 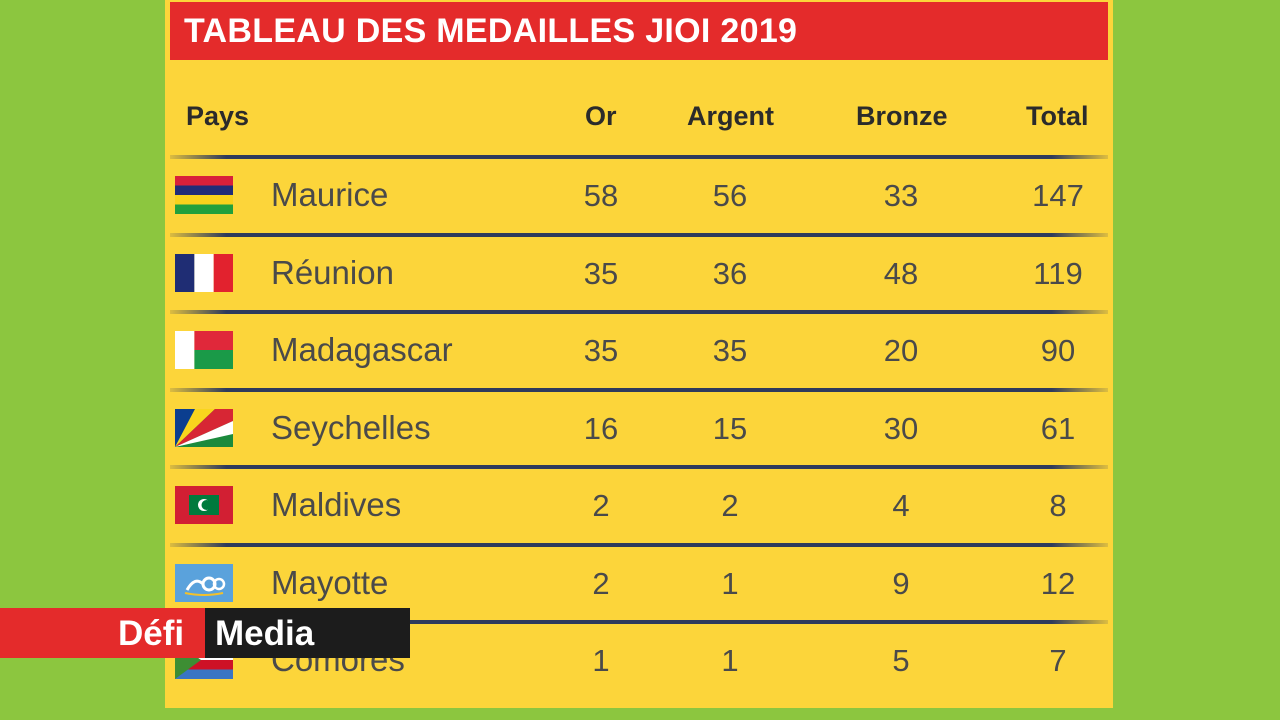 I want to click on logo-dark-block: Media, so click(x=307, y=633).